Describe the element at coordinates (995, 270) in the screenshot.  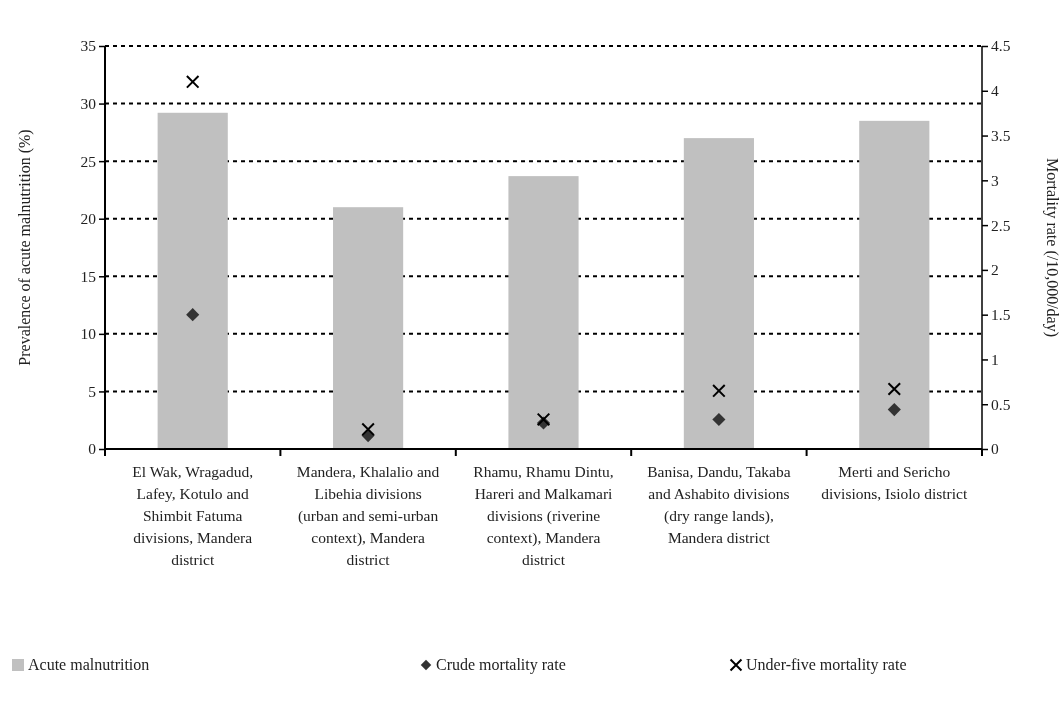
I see `y2-tick-label: 2` at that location.